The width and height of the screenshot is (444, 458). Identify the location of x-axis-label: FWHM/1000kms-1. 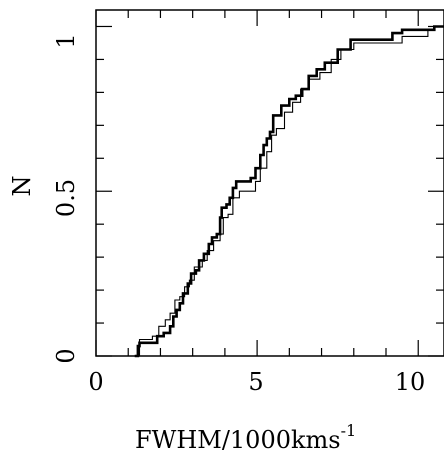
(245, 437).